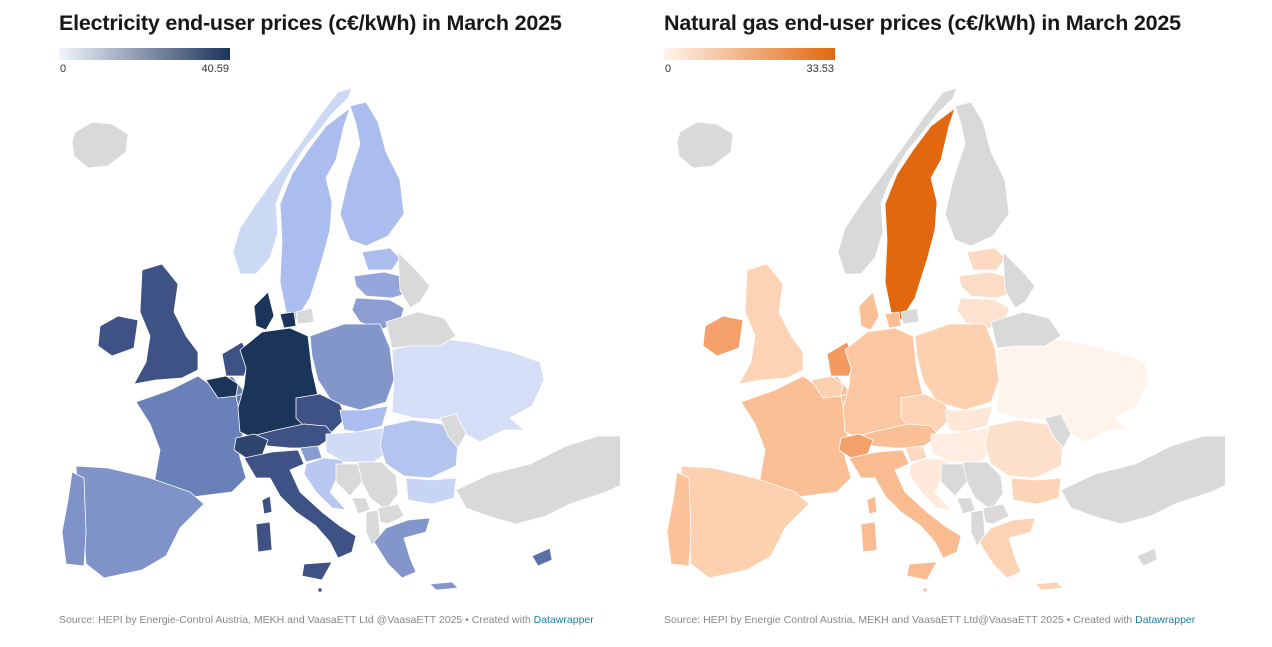  What do you see at coordinates (215, 69) in the screenshot?
I see `legend-max-label: 40.59` at bounding box center [215, 69].